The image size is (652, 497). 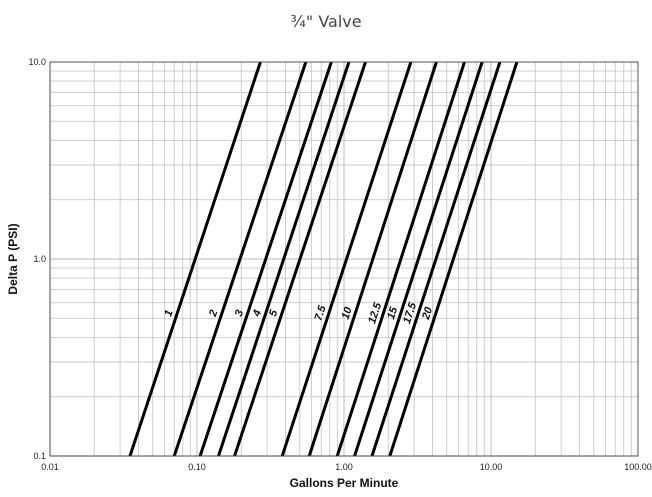 What do you see at coordinates (638, 467) in the screenshot?
I see `x-tick-label: 100.00` at bounding box center [638, 467].